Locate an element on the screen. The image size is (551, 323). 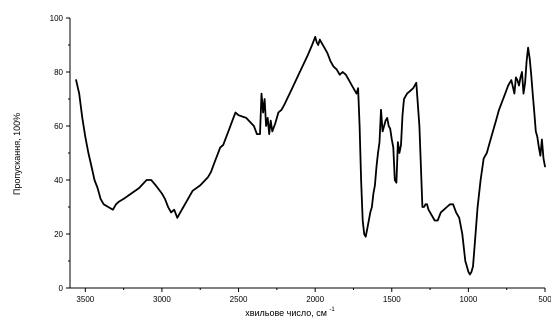
x-tick-label: 2000 is located at coordinates (315, 299).